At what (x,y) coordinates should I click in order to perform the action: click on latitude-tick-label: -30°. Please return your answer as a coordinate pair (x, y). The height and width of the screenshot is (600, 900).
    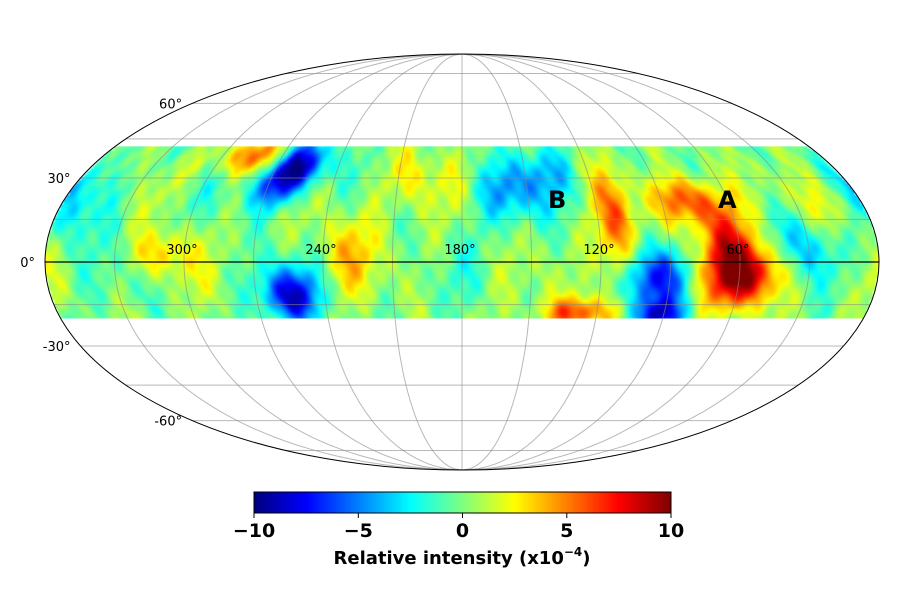
    Looking at the image, I should click on (57, 347).